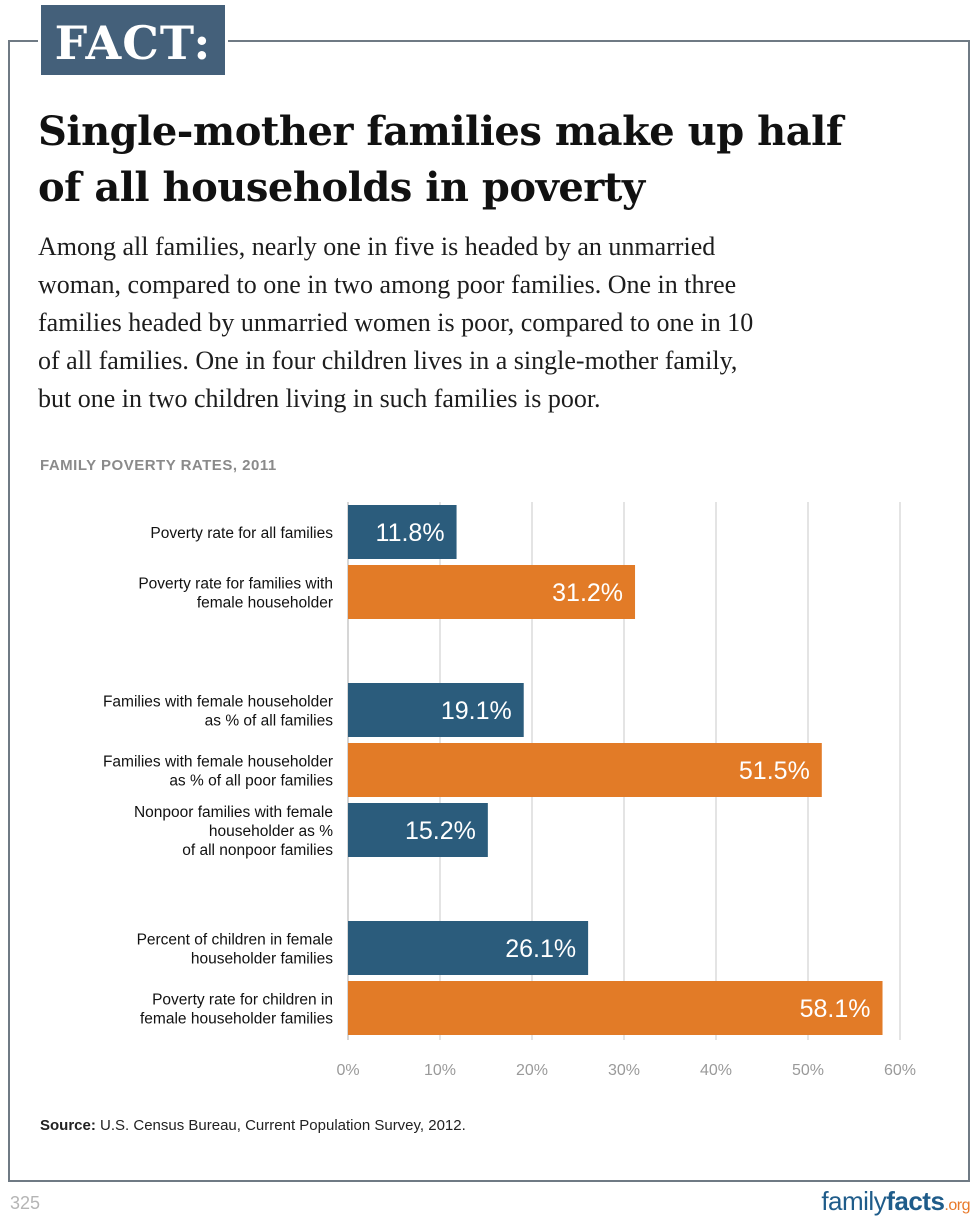  I want to click on category-label-line: as % of all poor families, so click(251, 781).